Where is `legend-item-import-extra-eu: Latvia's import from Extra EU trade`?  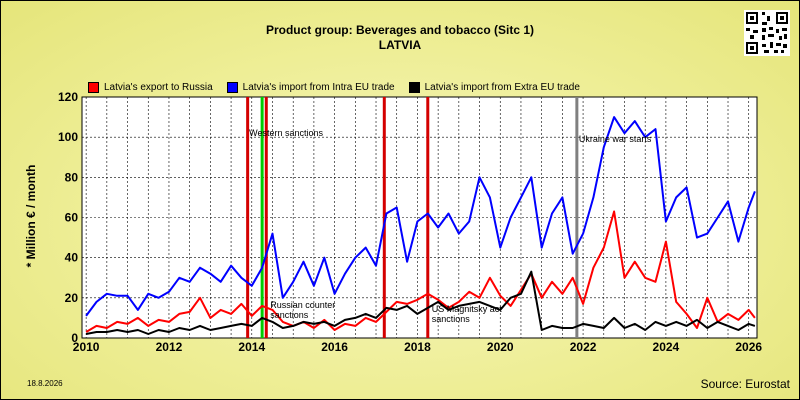 legend-item-import-extra-eu: Latvia's import from Extra EU trade is located at coordinates (494, 87).